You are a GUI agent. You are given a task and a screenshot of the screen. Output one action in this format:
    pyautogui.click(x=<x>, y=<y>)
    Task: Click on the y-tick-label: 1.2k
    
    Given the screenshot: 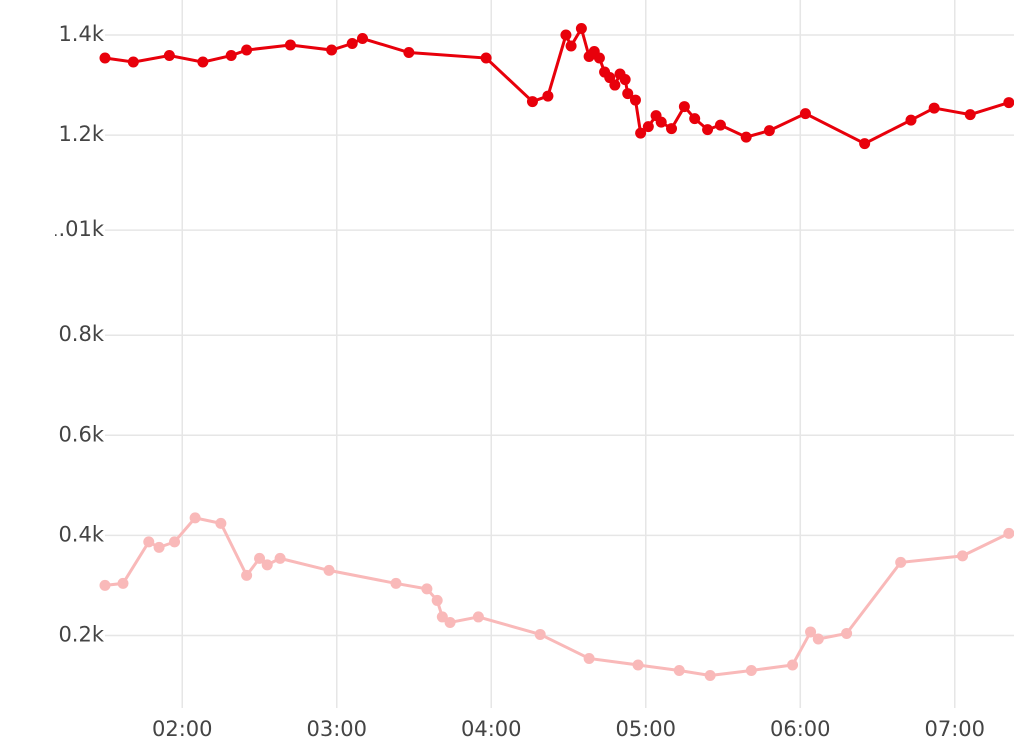 What is the action you would take?
    pyautogui.click(x=81, y=134)
    